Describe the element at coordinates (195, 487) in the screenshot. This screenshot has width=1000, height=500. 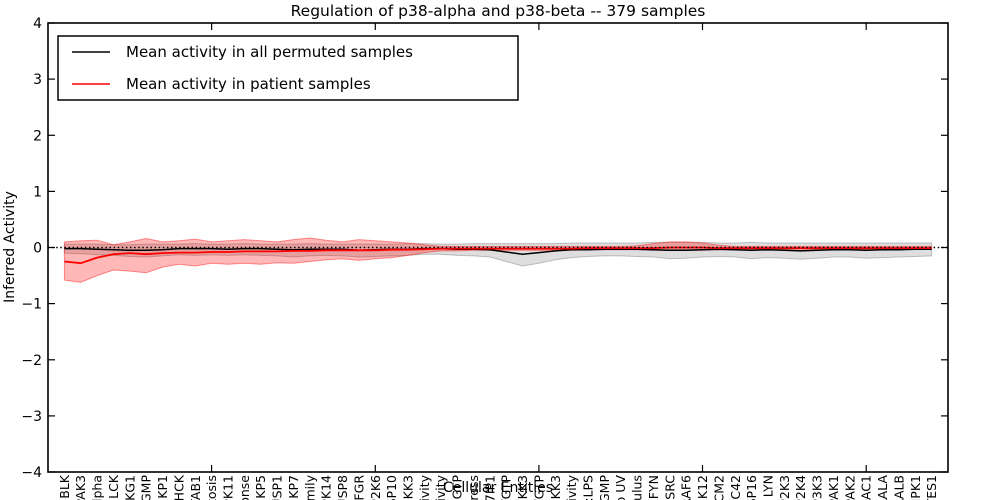
I see `x-tick-label: p38 alpha/TAB1` at that location.